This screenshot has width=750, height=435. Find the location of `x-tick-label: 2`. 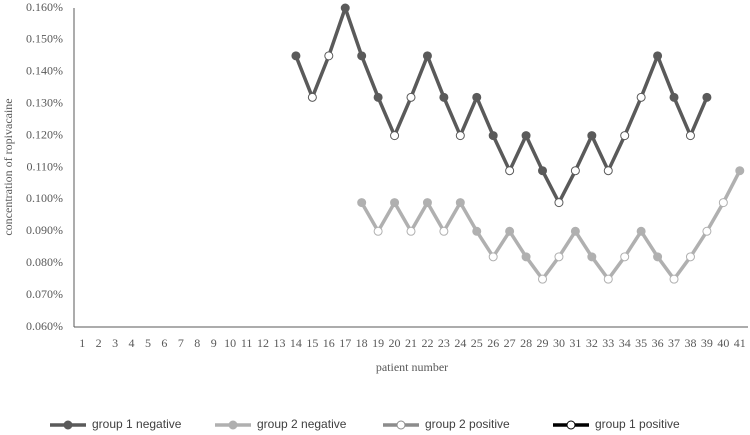

x-tick-label: 2 is located at coordinates (99, 343).